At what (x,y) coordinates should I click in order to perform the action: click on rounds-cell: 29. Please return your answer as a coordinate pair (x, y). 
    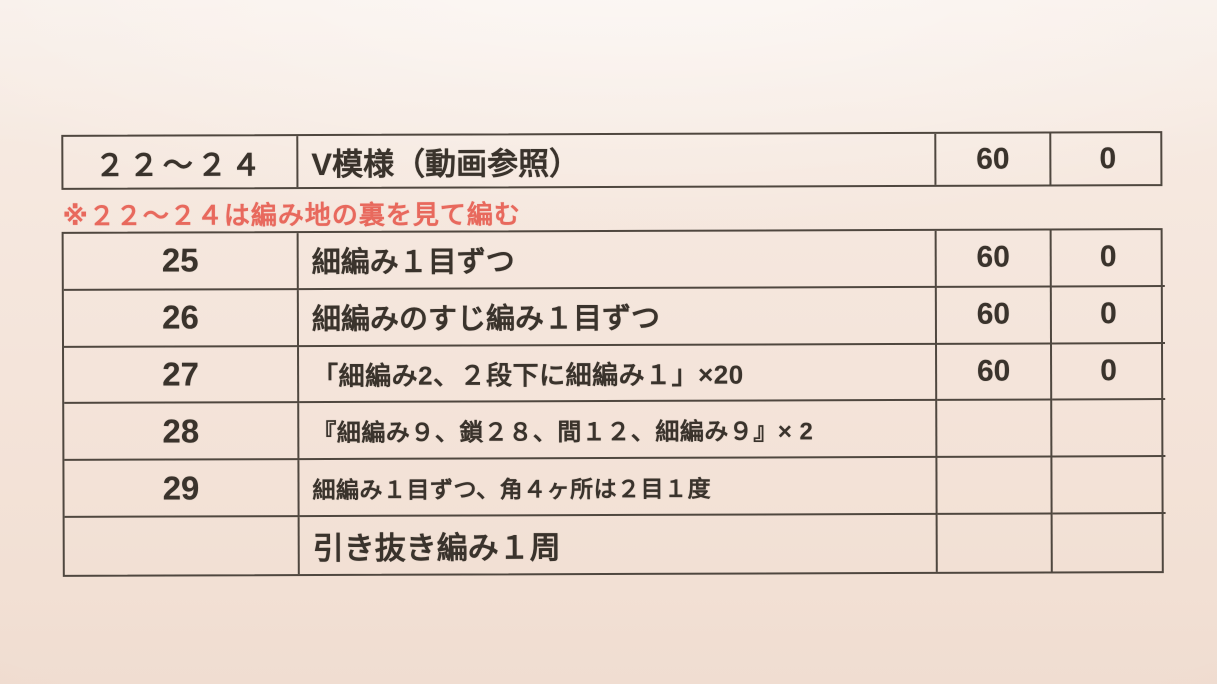
    Looking at the image, I should click on (181, 489).